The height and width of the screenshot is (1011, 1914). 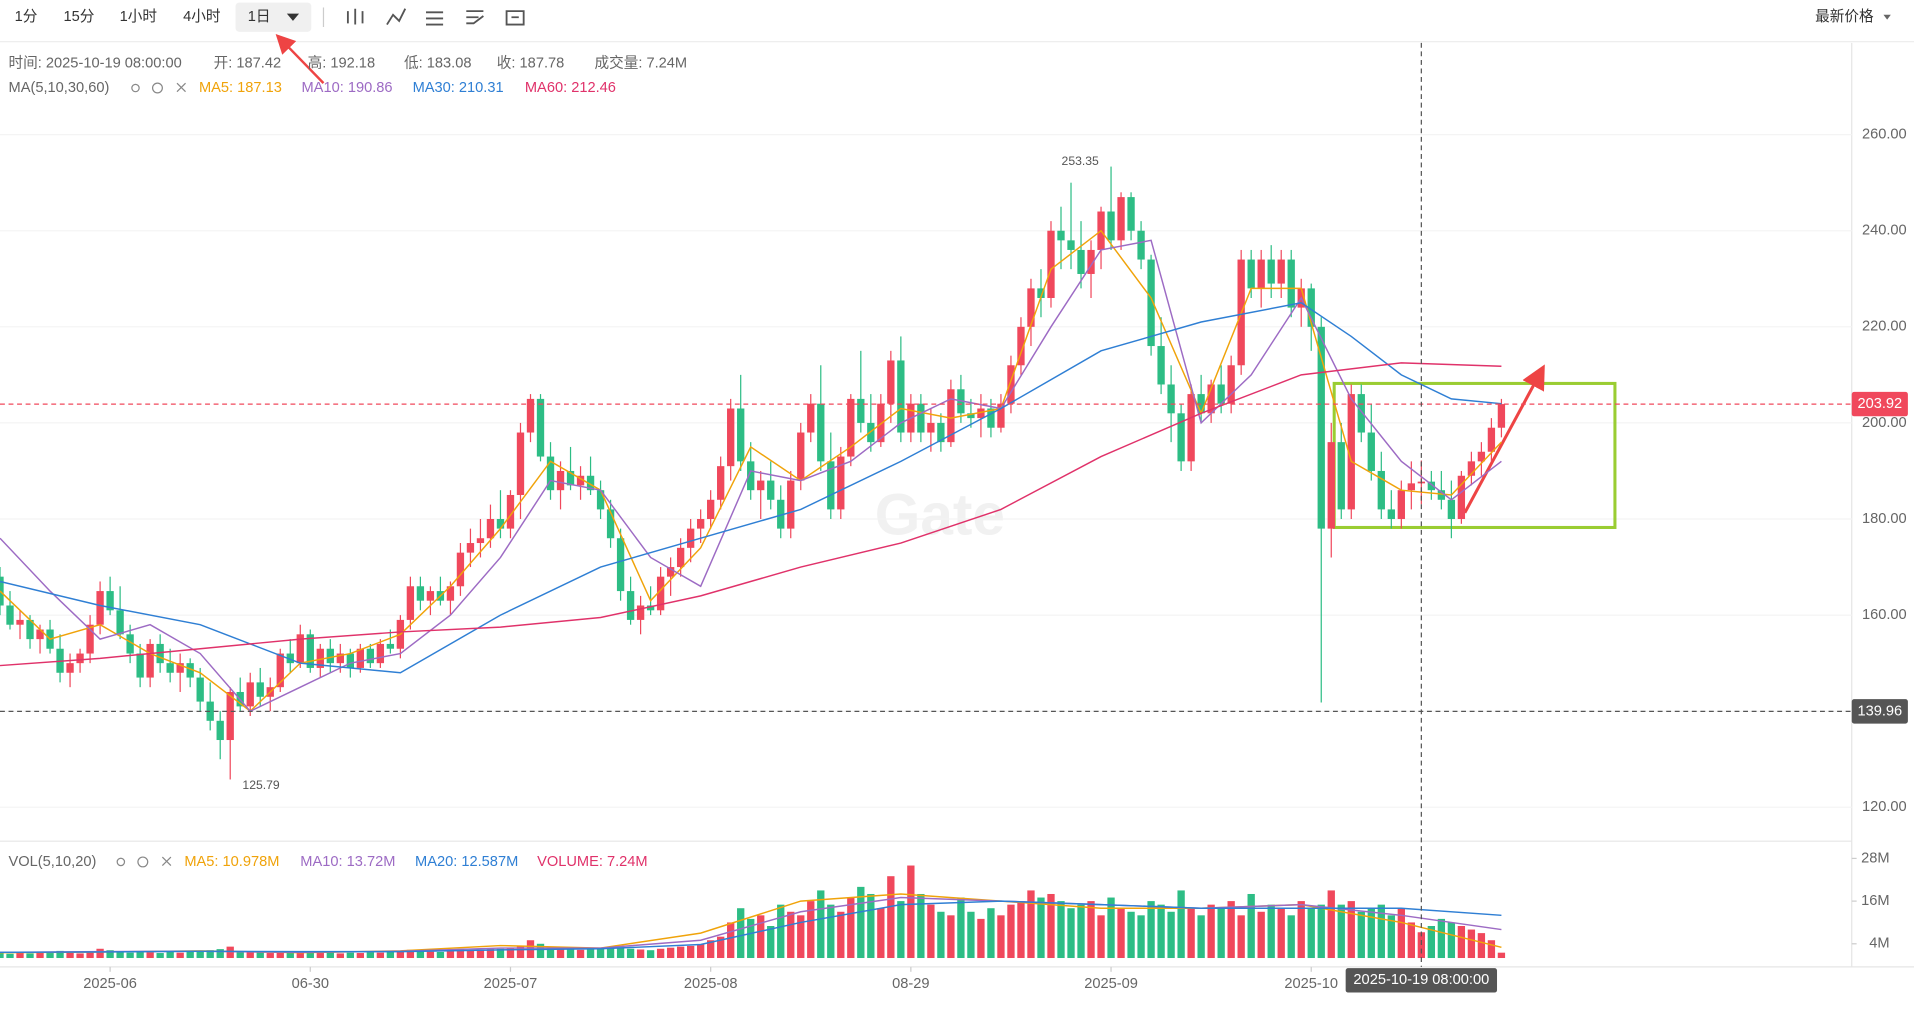 I want to click on legend-icons, so click(x=151, y=475).